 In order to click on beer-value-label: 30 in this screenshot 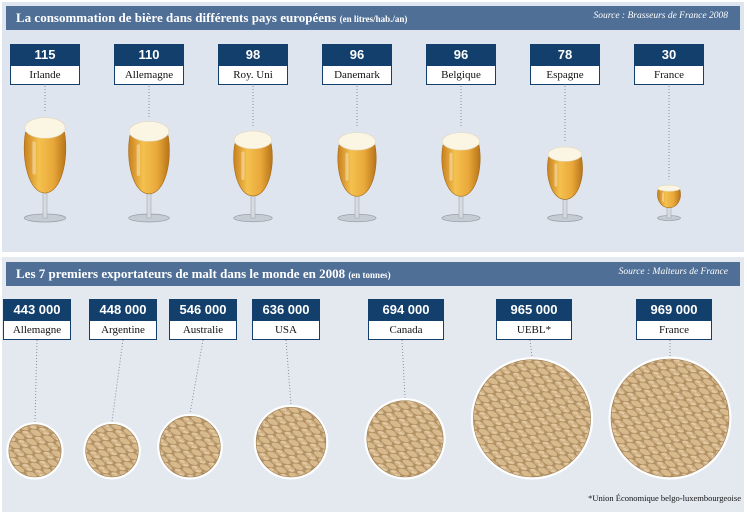, I will do `click(669, 55)`.